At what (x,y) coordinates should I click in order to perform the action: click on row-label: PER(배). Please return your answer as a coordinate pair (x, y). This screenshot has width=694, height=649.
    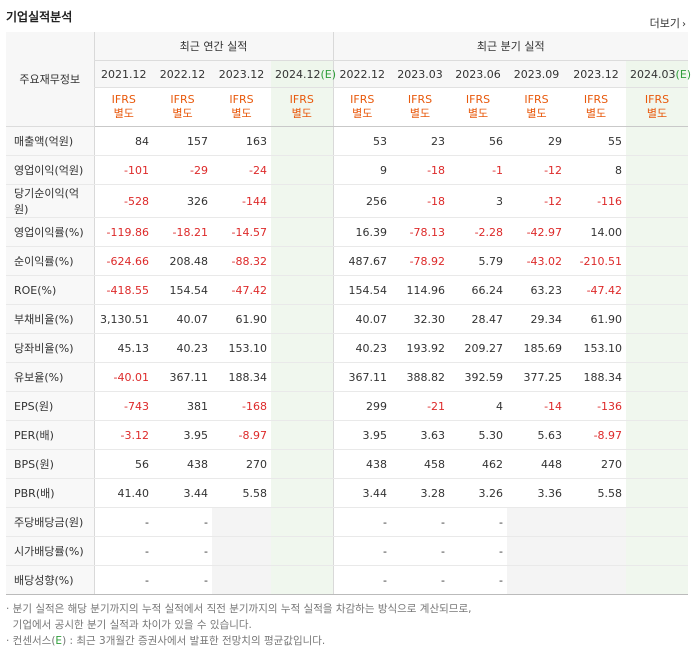
    Looking at the image, I should click on (50, 435).